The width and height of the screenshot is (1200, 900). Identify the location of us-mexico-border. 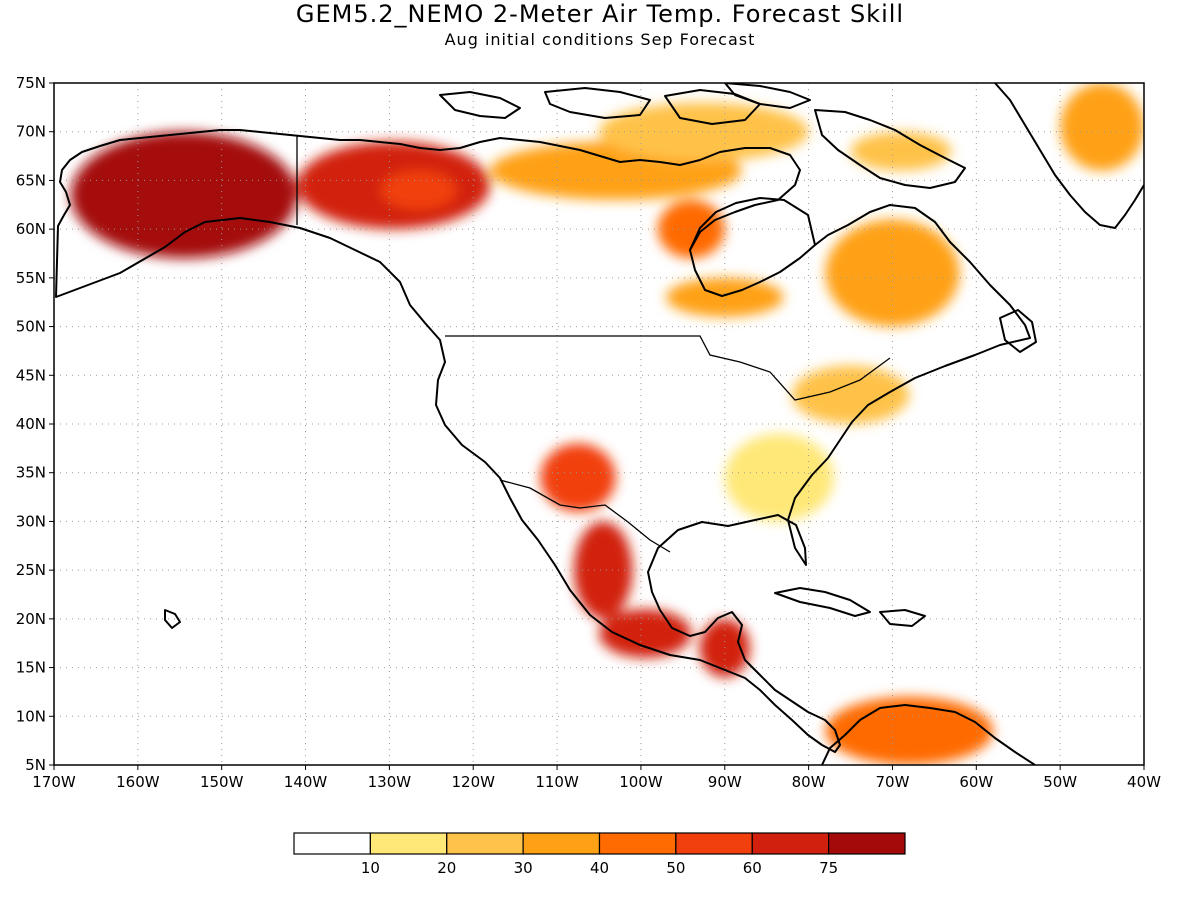
(585, 516).